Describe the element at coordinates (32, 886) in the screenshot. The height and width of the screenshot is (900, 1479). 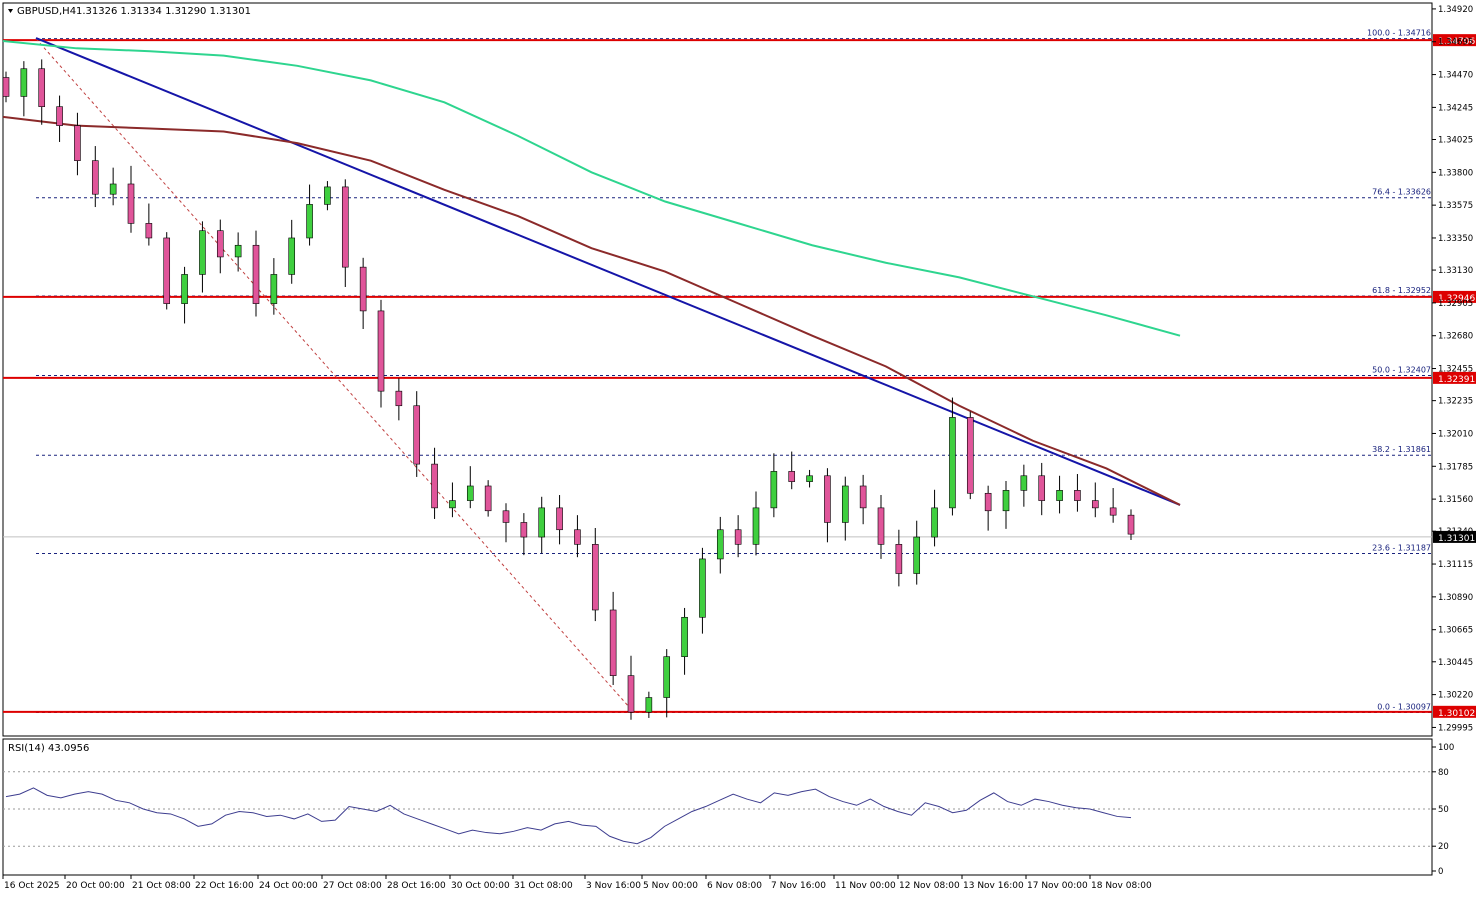
I see `time-tick-label: 16 Oct 2025` at that location.